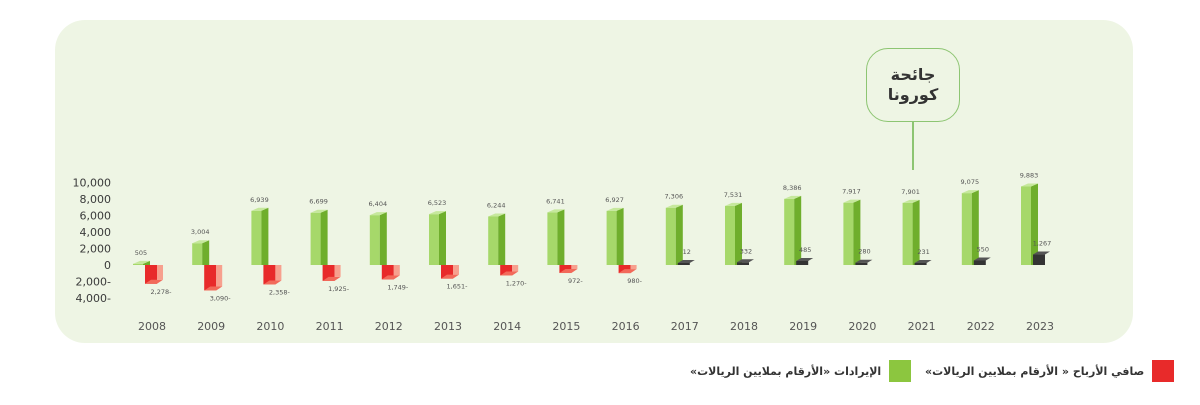 The height and width of the screenshot is (405, 1200). Describe the element at coordinates (862, 326) in the screenshot. I see `x-tick-label: 2020` at that location.